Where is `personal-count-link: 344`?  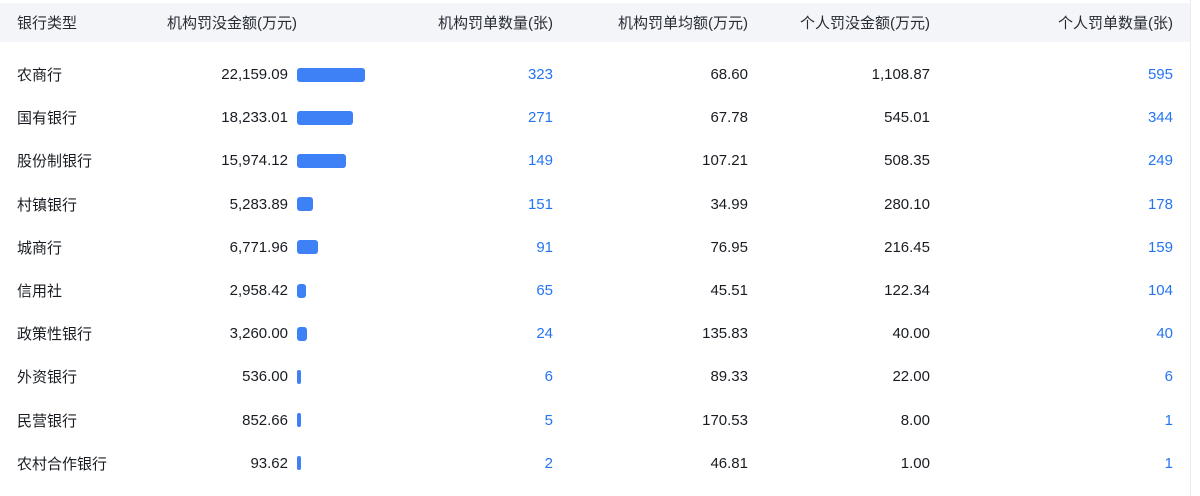
personal-count-link: 344 is located at coordinates (1160, 118).